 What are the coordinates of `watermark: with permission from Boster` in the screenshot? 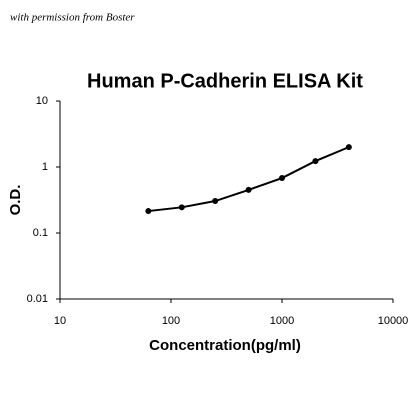 It's located at (72, 18).